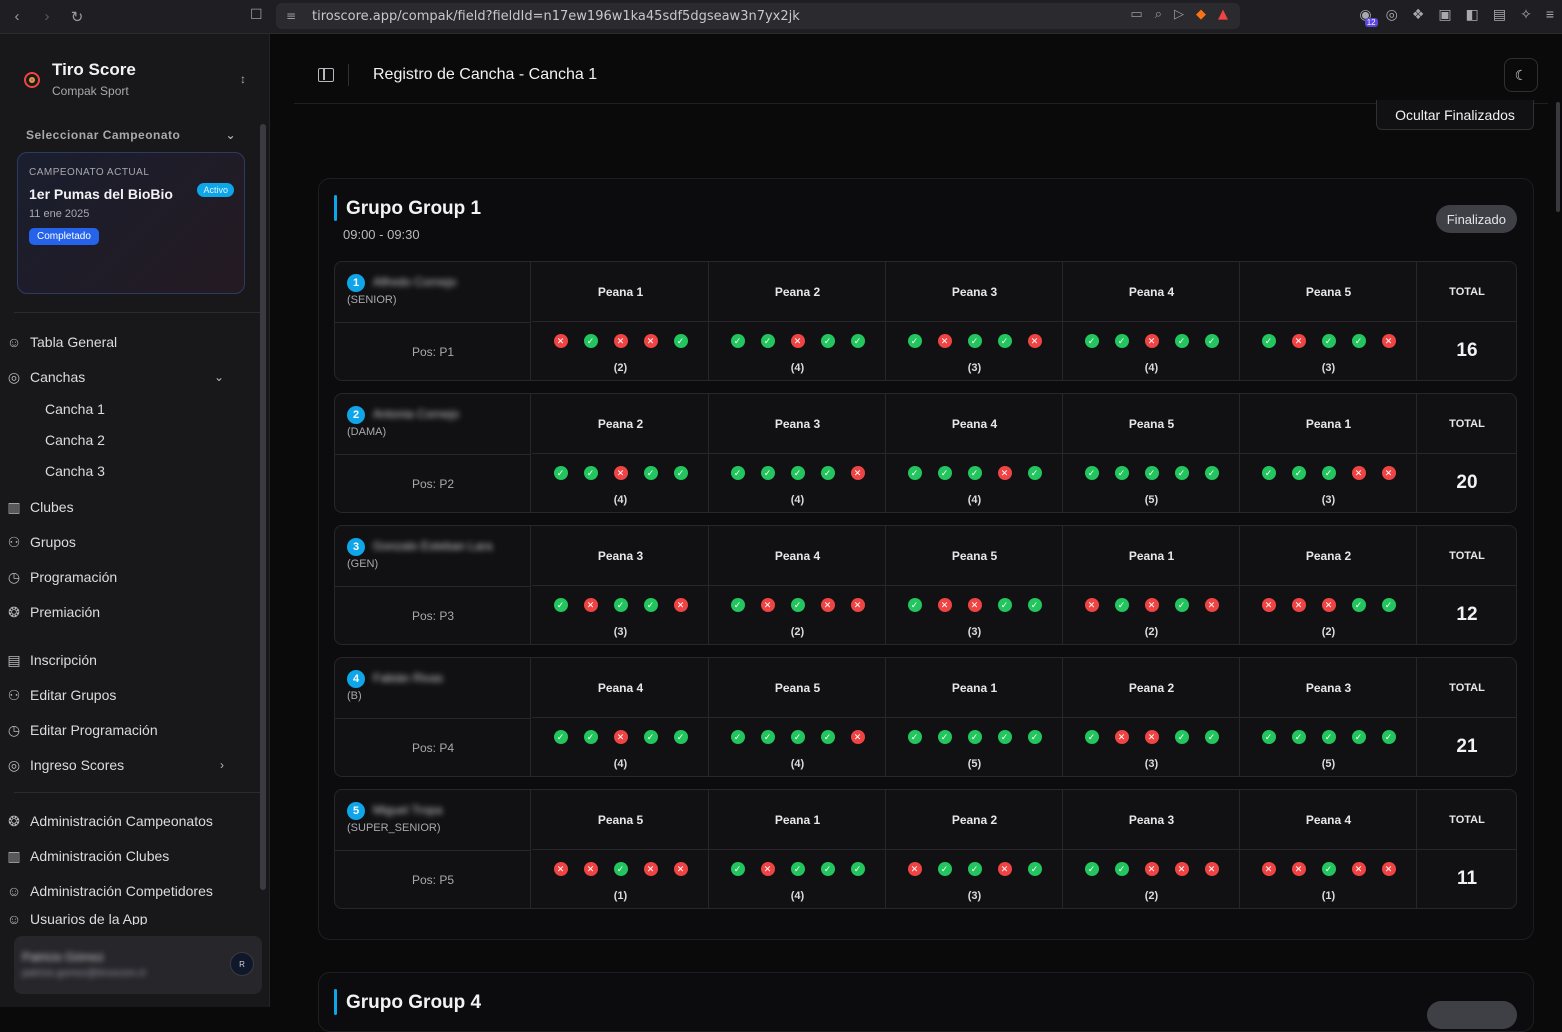  Describe the element at coordinates (1445, 14) in the screenshot. I see `media-icon: ▣` at that location.